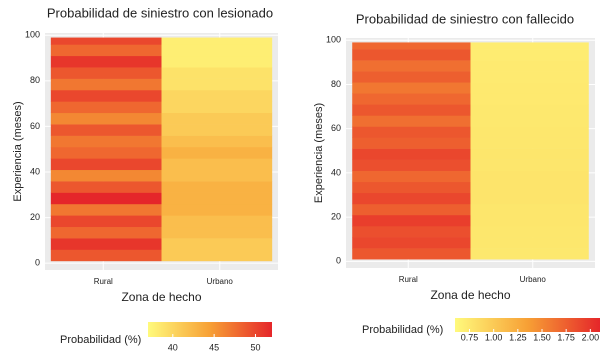  What do you see at coordinates (173, 347) in the screenshot?
I see `legend-tick-label: 40` at bounding box center [173, 347].